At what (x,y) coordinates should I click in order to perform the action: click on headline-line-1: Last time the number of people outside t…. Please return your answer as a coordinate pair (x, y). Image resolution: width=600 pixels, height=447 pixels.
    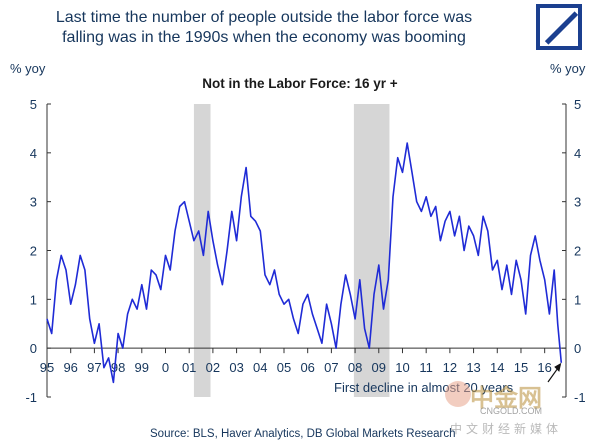
    Looking at the image, I should click on (264, 17).